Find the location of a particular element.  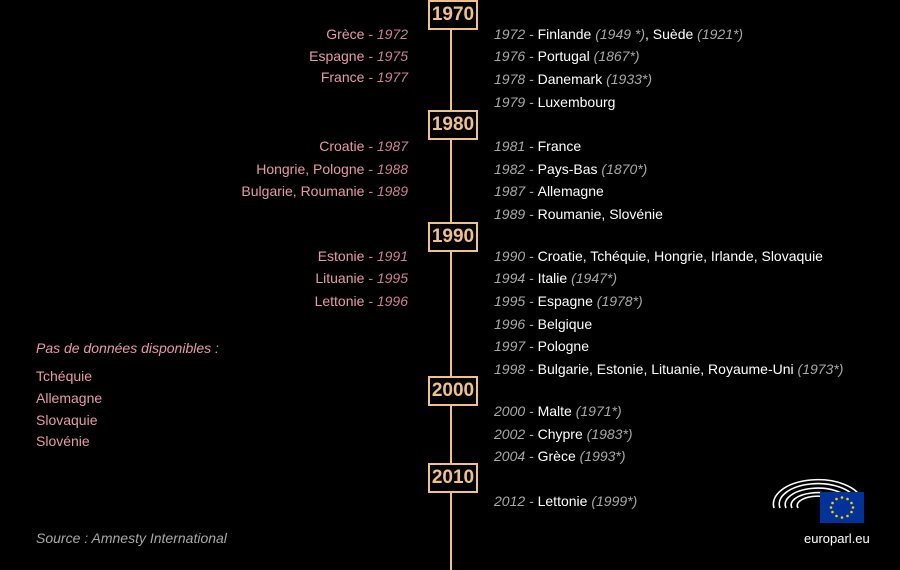

right-event-text: Allemagne is located at coordinates (570, 191).